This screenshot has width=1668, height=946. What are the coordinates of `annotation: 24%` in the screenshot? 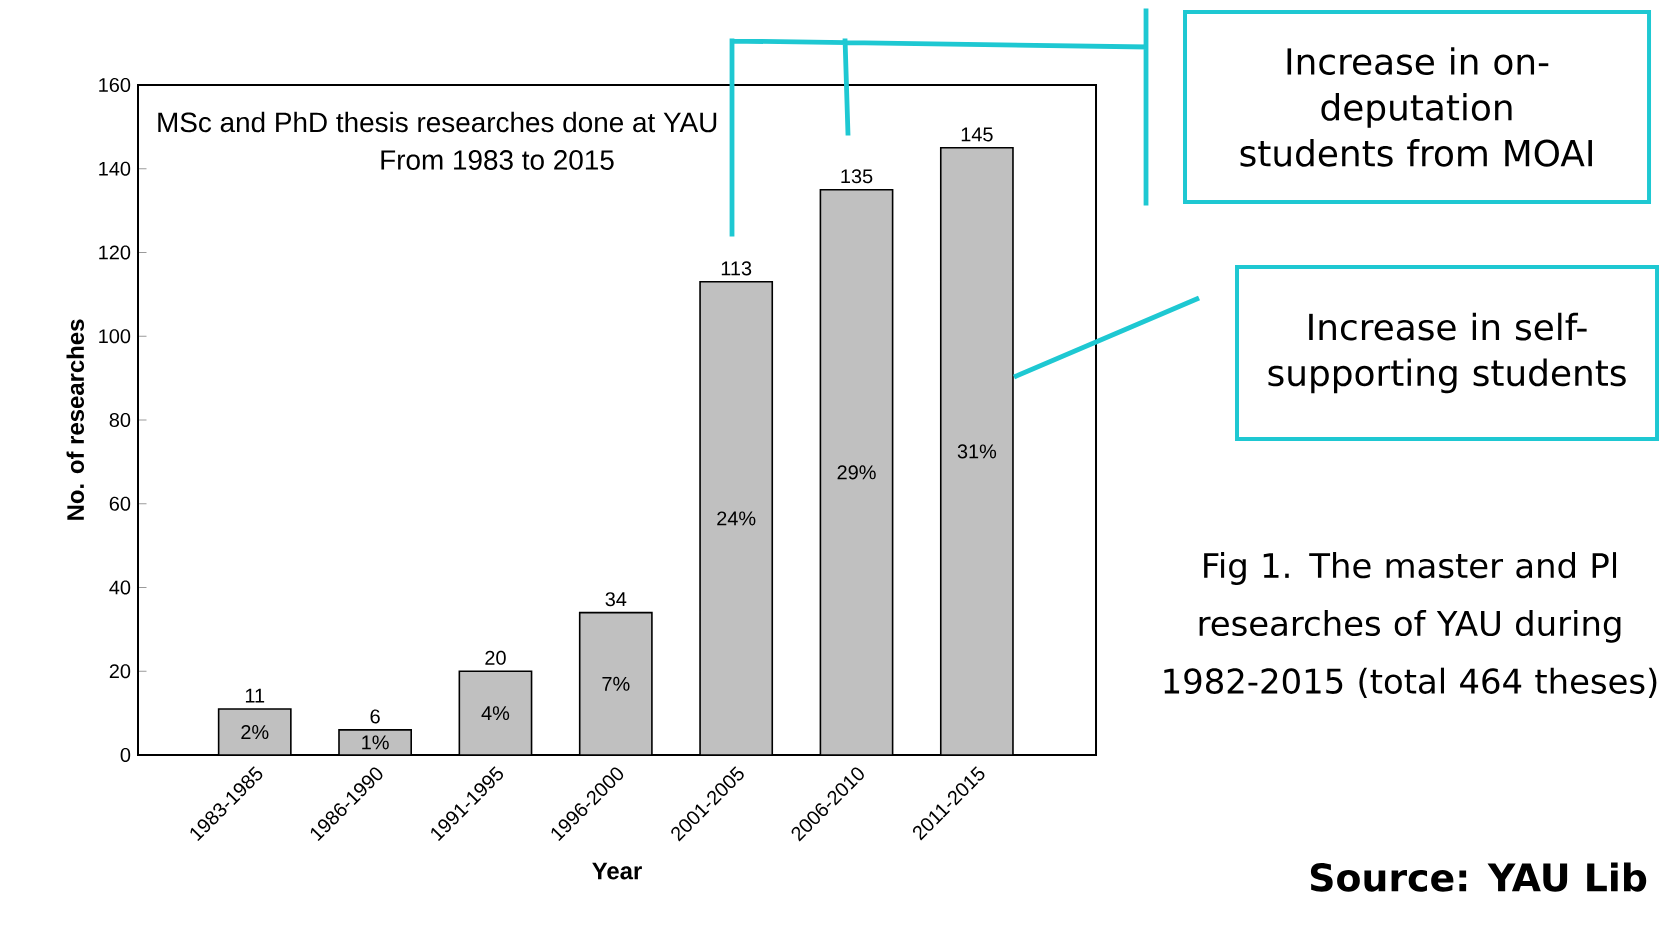 It's located at (736, 518).